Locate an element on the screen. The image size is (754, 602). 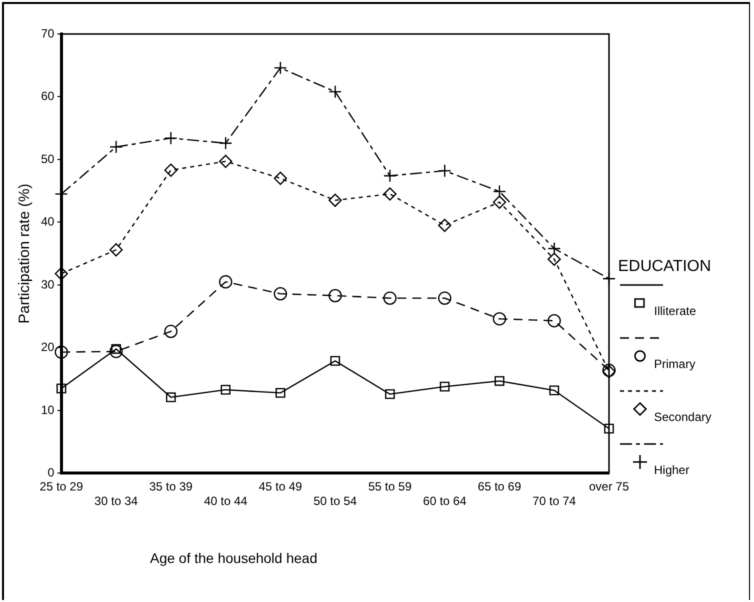
x-tick-label: 30 to 34 is located at coordinates (116, 501).